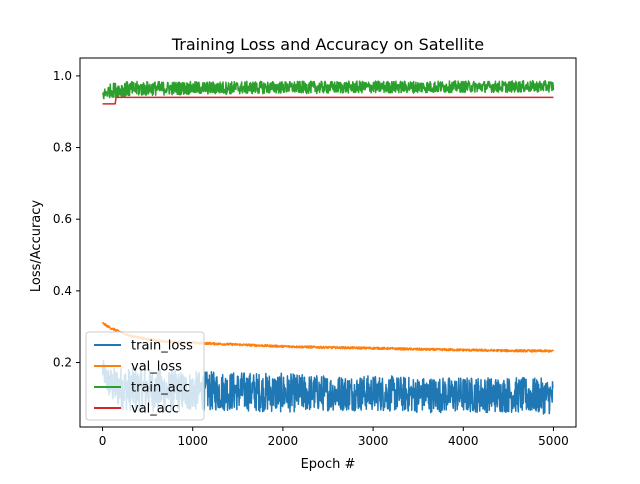  Describe the element at coordinates (463, 441) in the screenshot. I see `x-tick-label: 4000` at that location.